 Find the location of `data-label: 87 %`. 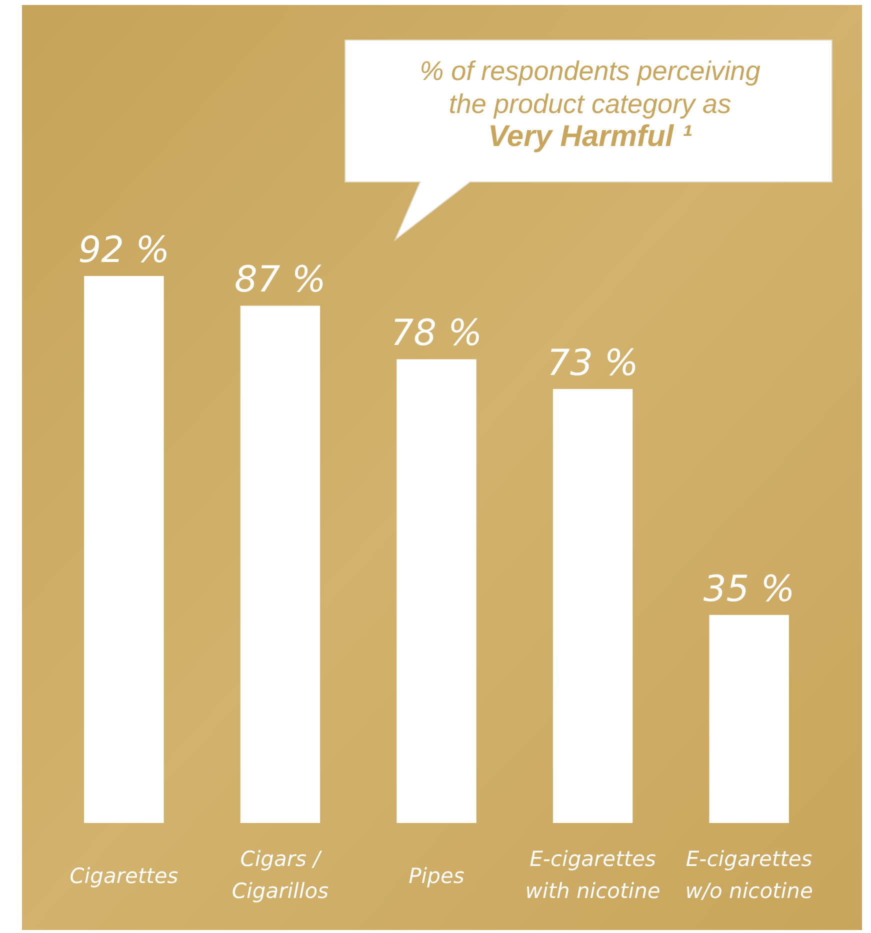

data-label: 87 % is located at coordinates (280, 280).